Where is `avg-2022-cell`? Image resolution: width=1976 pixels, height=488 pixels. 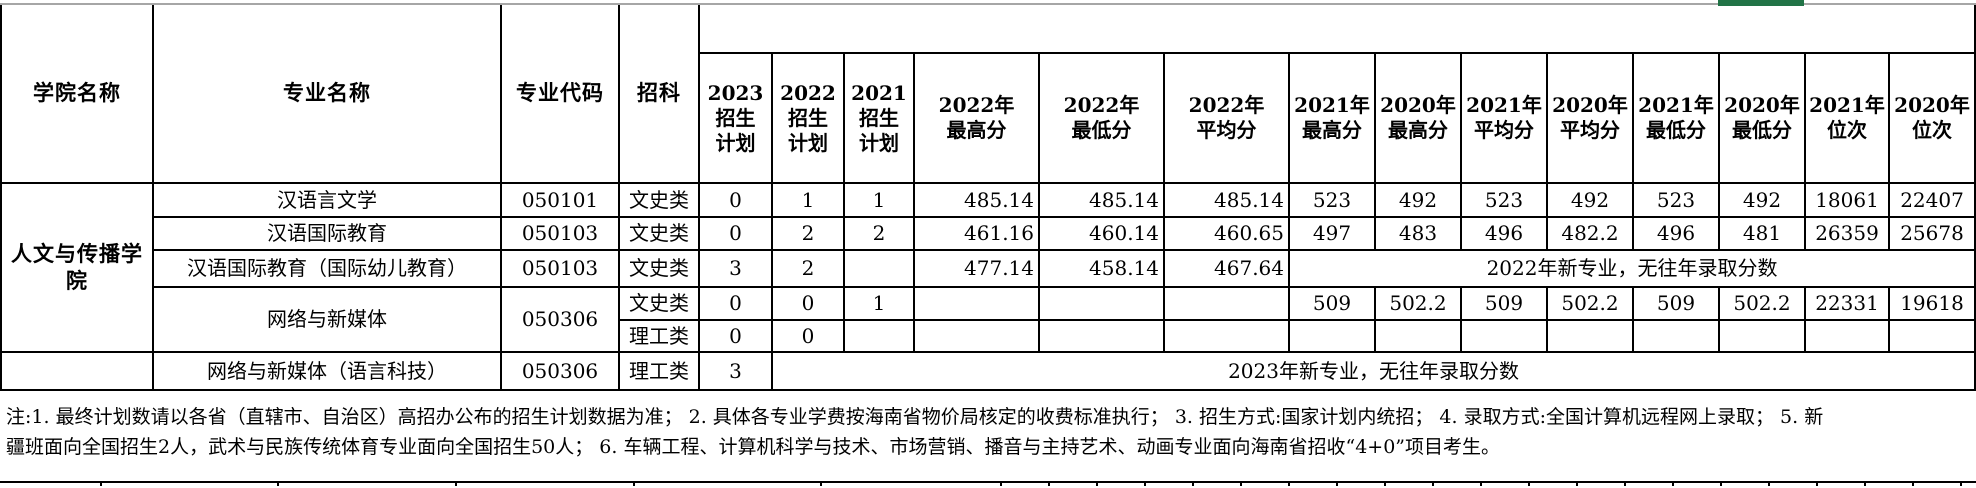 avg-2022-cell is located at coordinates (1226, 336).